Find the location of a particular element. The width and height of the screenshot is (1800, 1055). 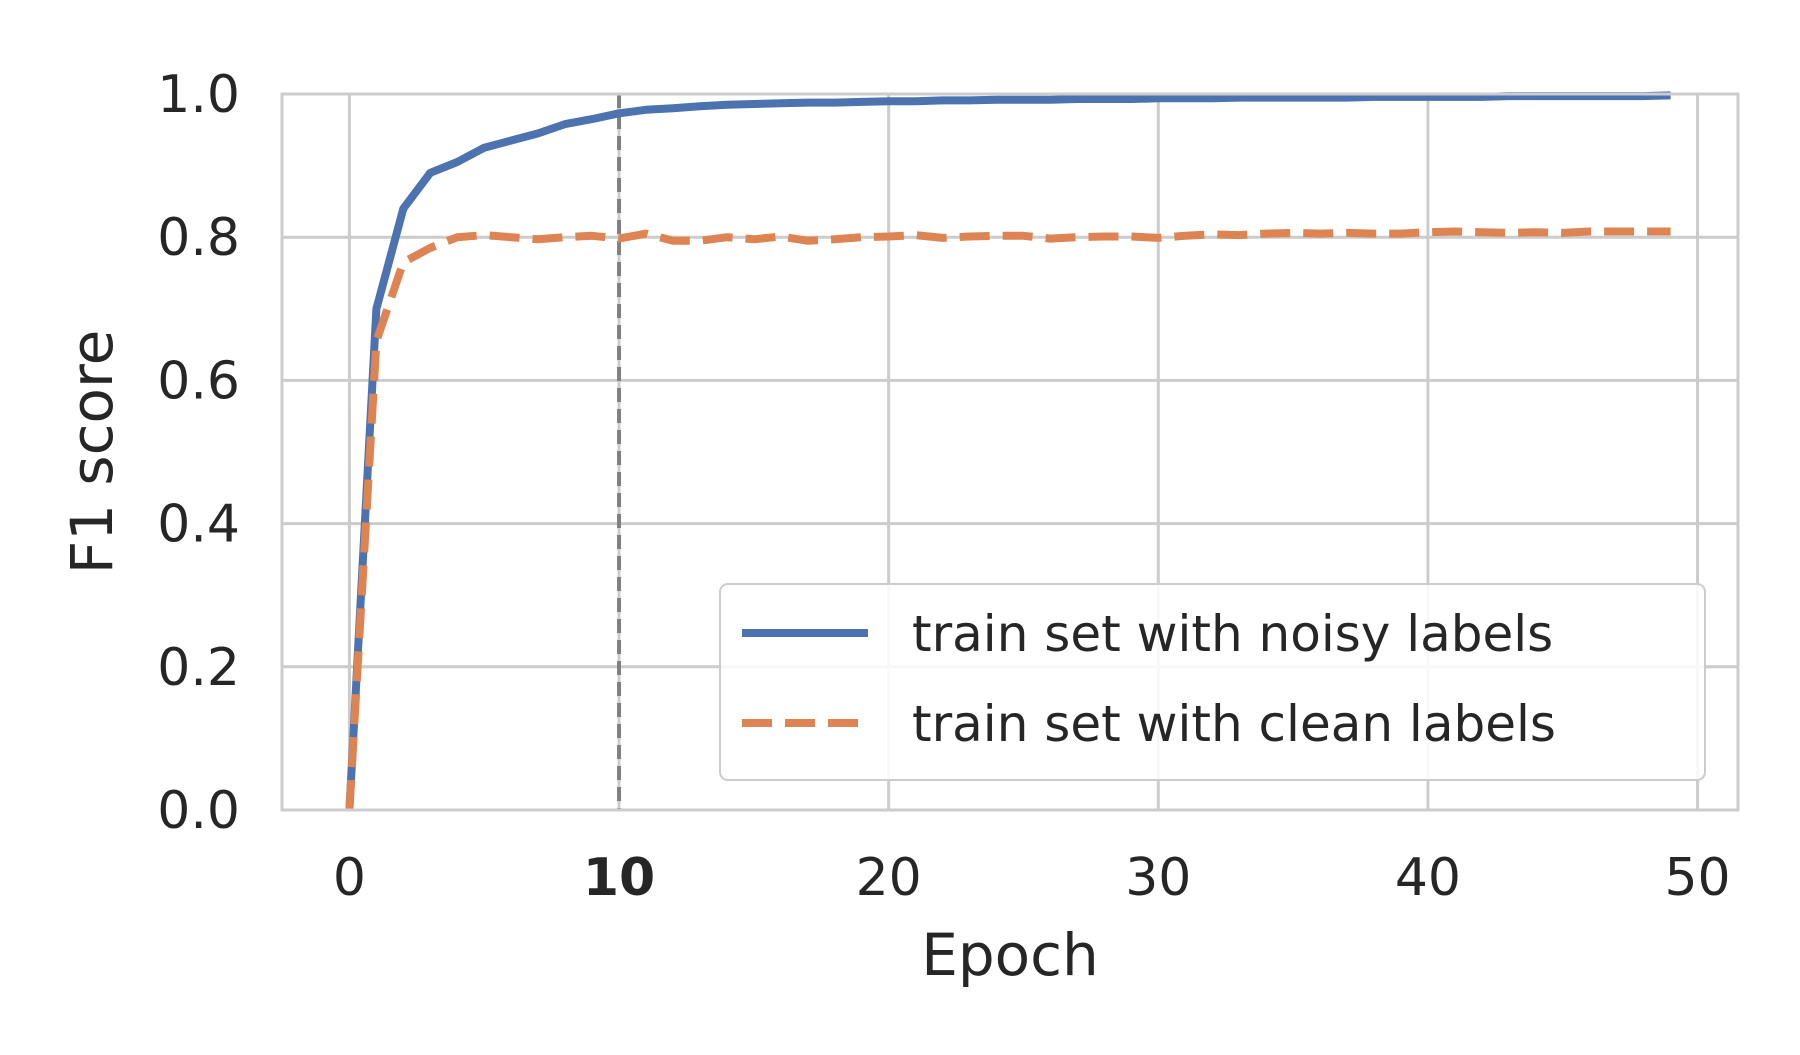

y-tick-label: 0.6 is located at coordinates (198, 381).